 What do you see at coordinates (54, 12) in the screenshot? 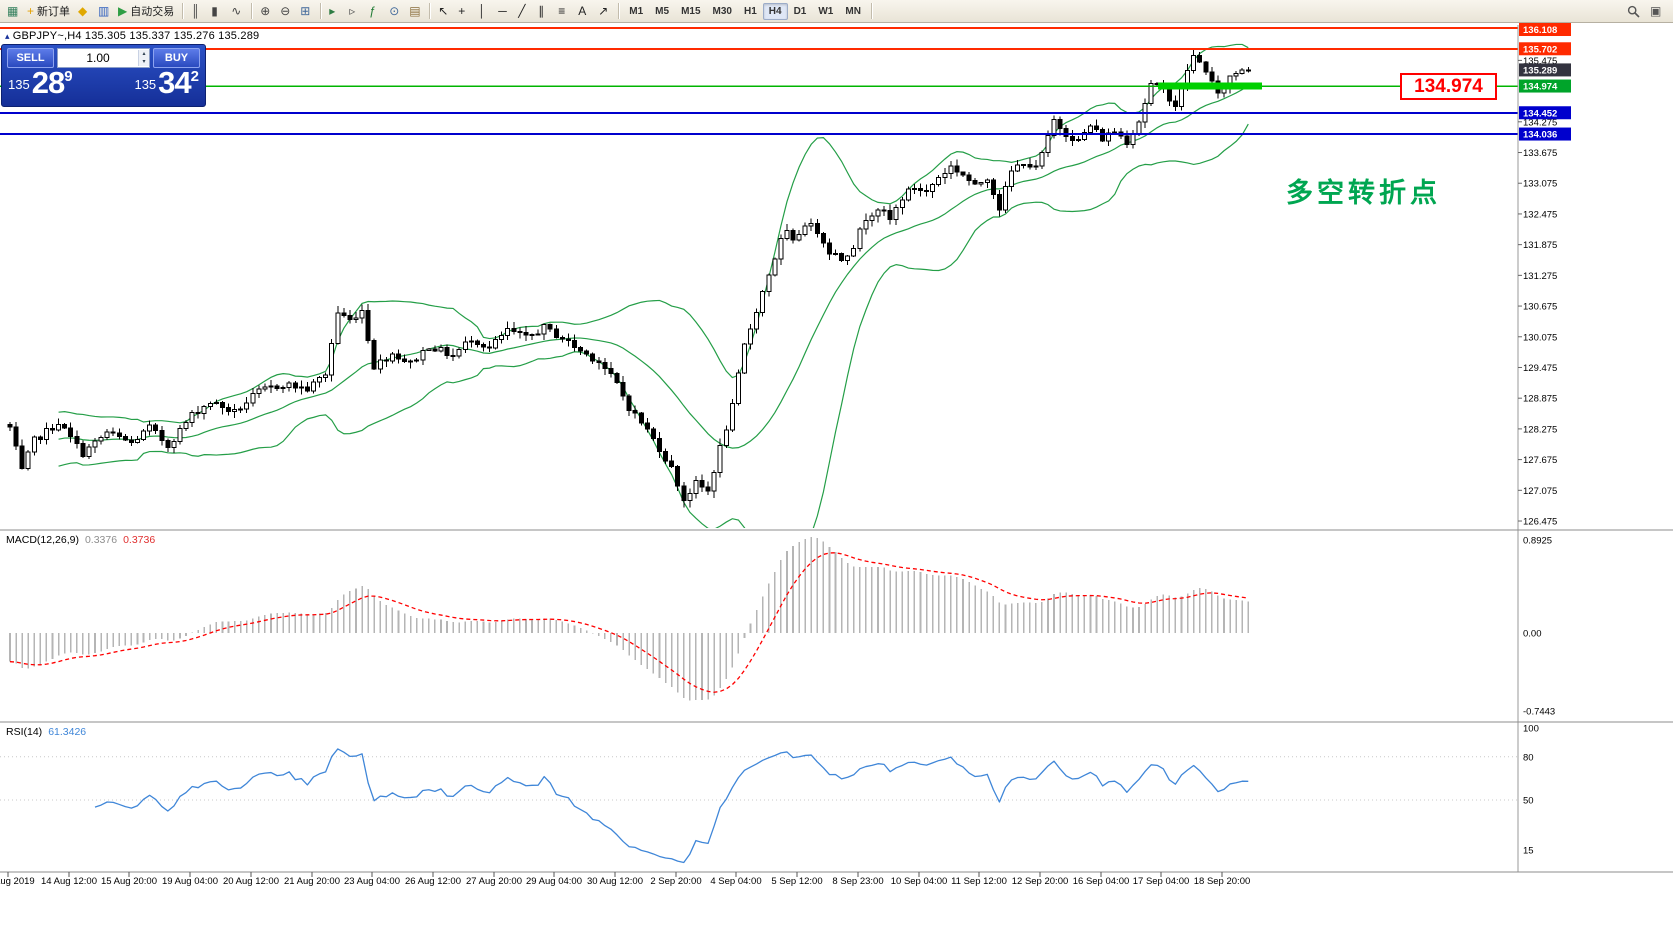
I see `new-order-button-label: 新订单` at bounding box center [54, 12].